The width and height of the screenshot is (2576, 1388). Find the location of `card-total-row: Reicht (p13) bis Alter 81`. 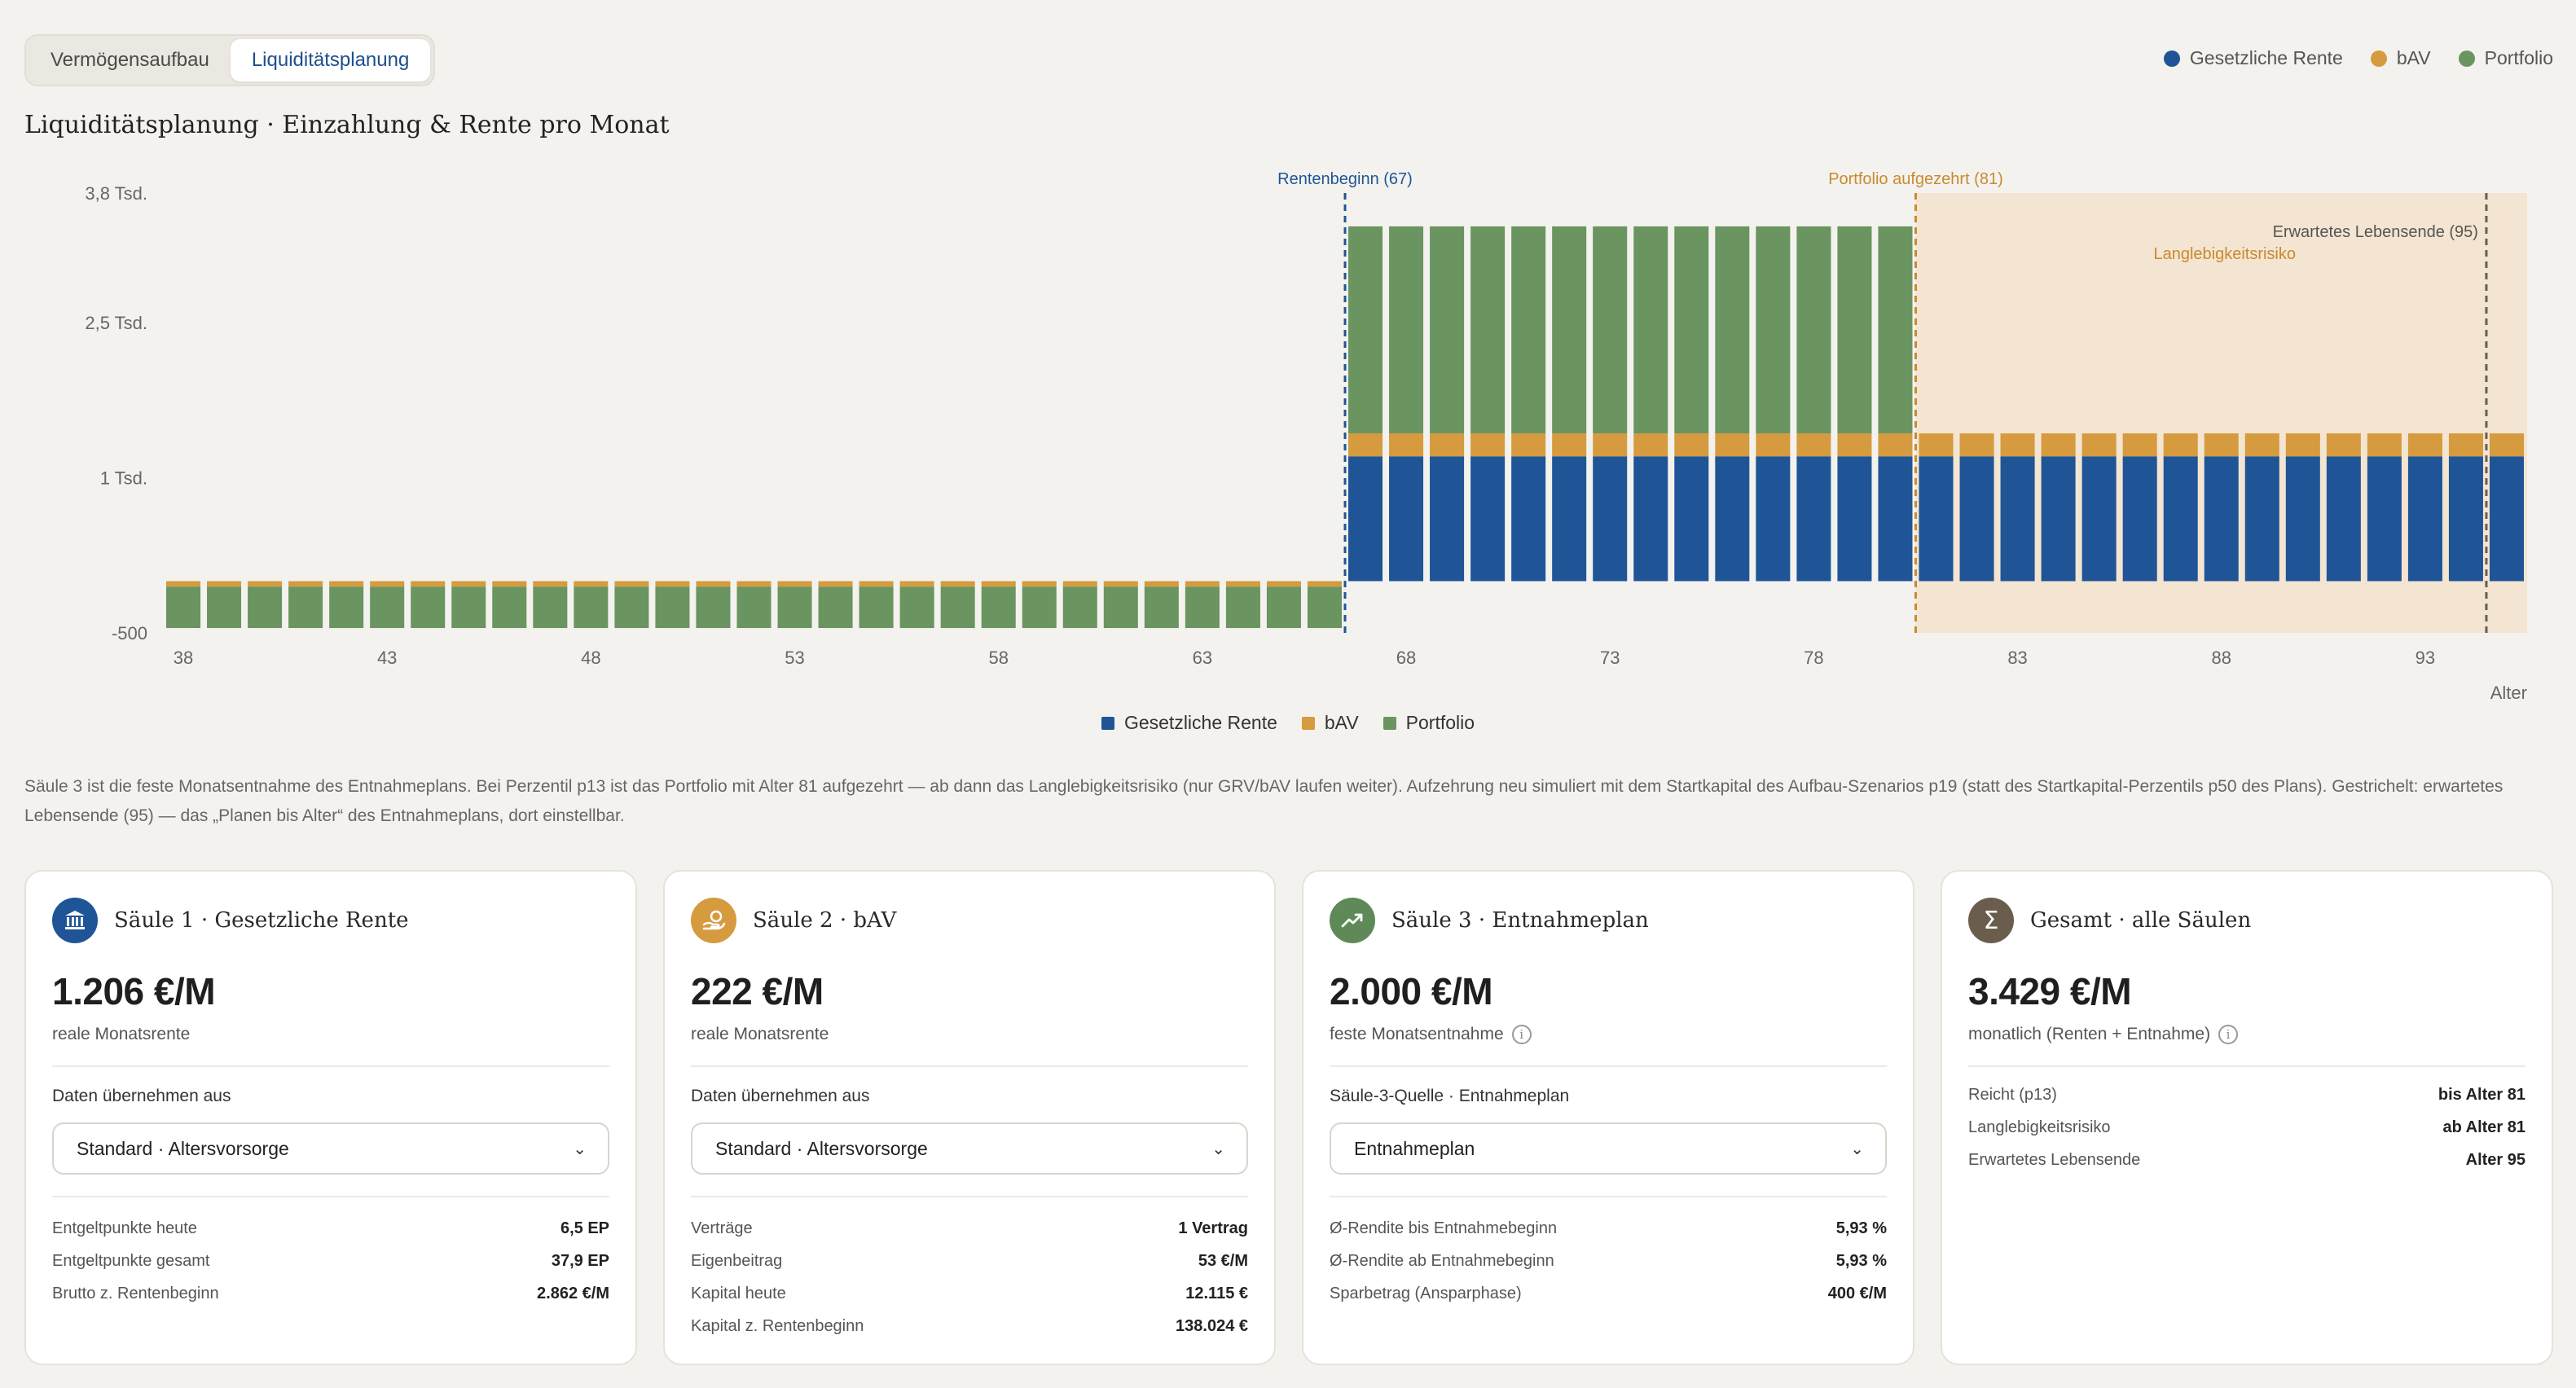

card-total-row: Reicht (p13) bis Alter 81 is located at coordinates (2246, 1094).